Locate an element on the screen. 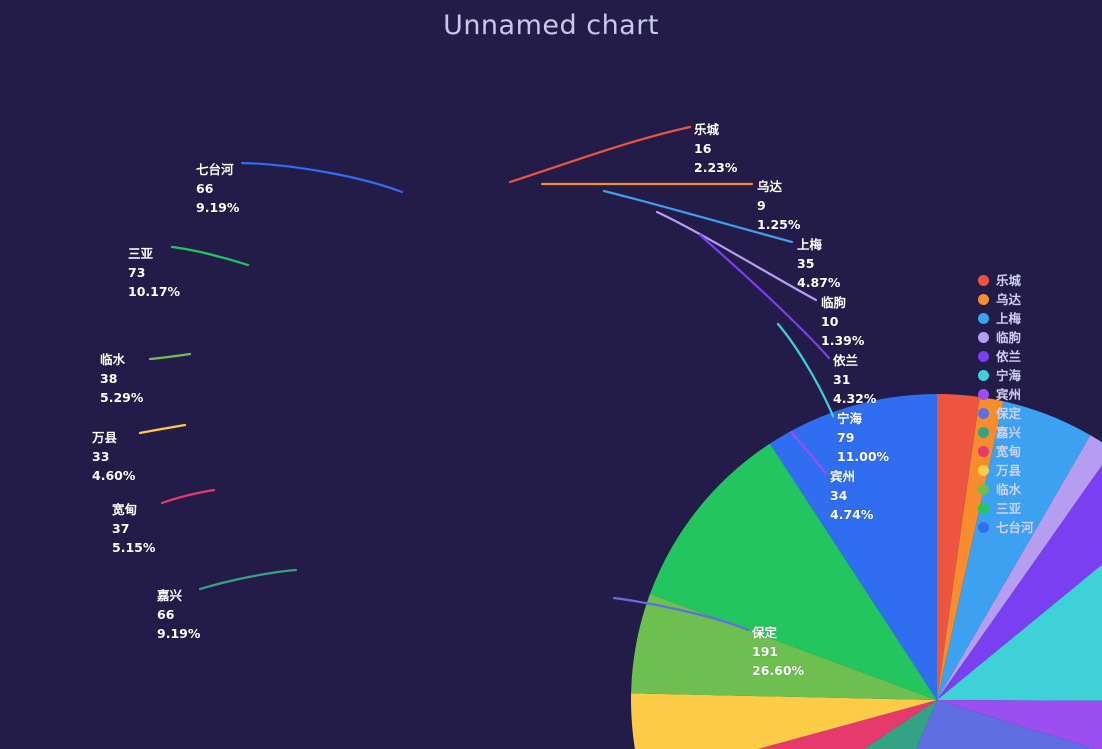 The image size is (1102, 749). legend-item: 临水 is located at coordinates (1038, 489).